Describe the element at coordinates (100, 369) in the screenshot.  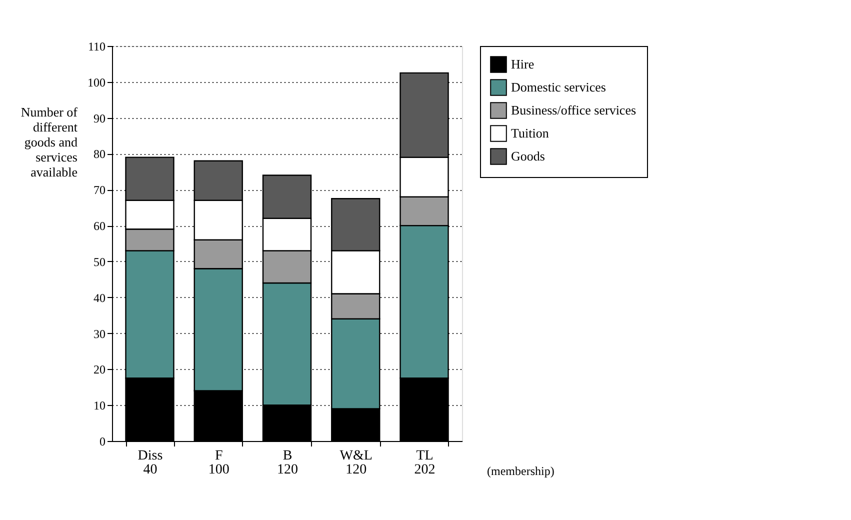
I see `y-tick-label: 20` at that location.